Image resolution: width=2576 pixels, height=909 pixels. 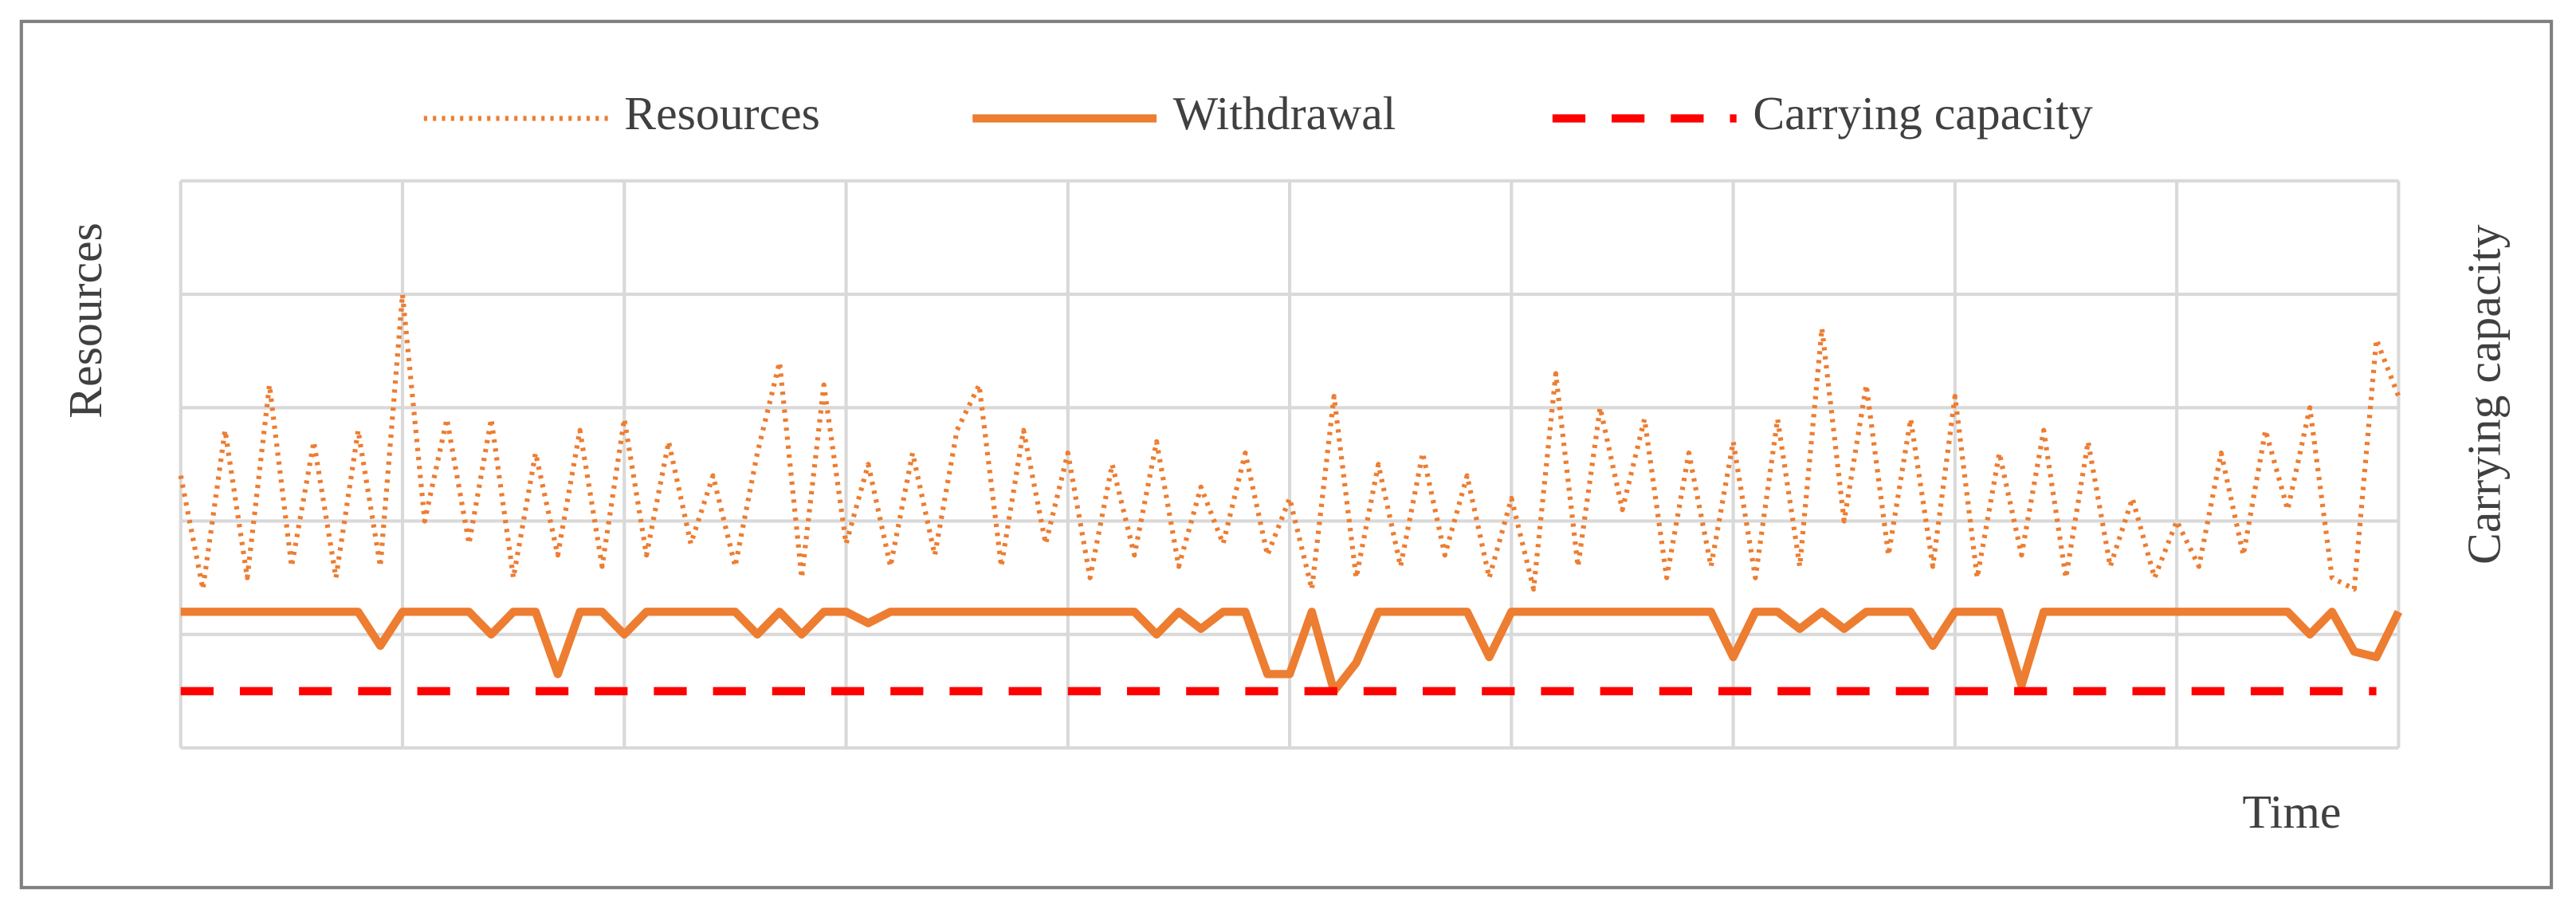 What do you see at coordinates (2483, 395) in the screenshot?
I see `y2-axis-label: Carrying capacity` at bounding box center [2483, 395].